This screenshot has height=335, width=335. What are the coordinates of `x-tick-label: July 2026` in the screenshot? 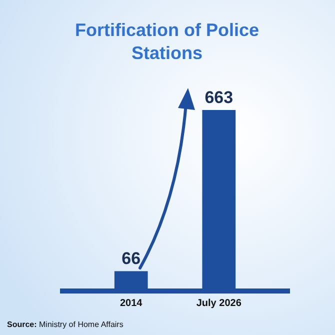 It's located at (219, 303).